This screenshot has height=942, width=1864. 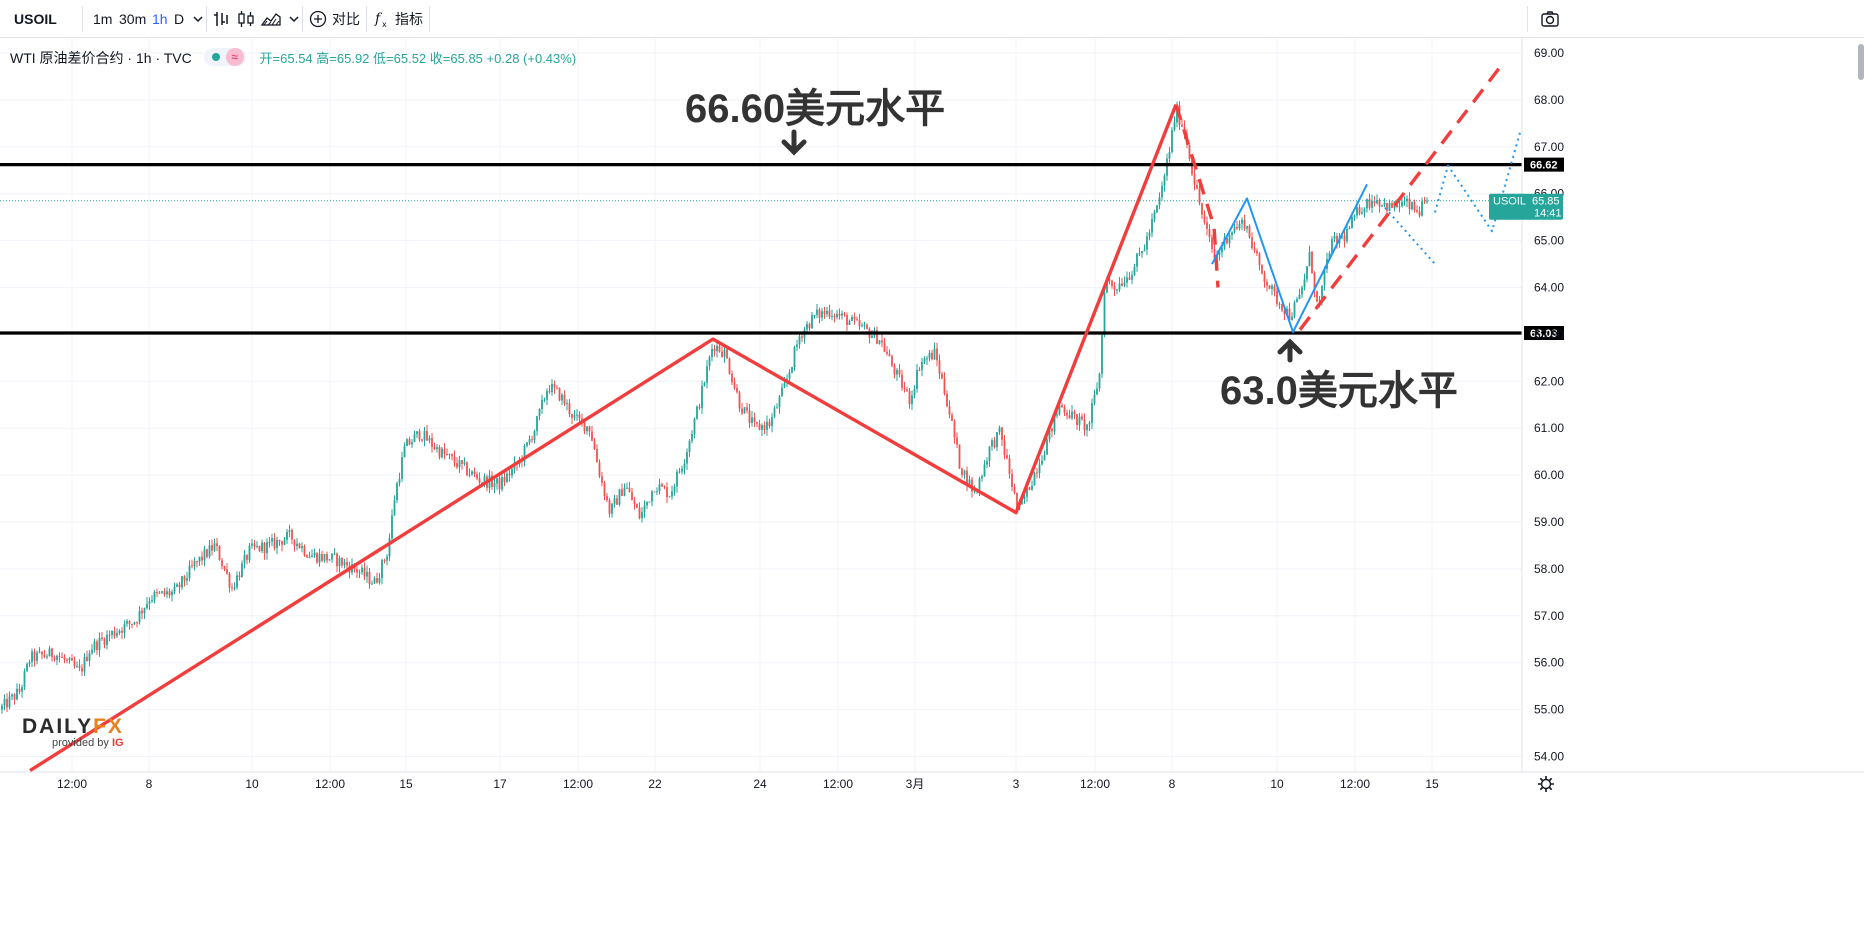 I want to click on arrow-down-icon, so click(x=794, y=142).